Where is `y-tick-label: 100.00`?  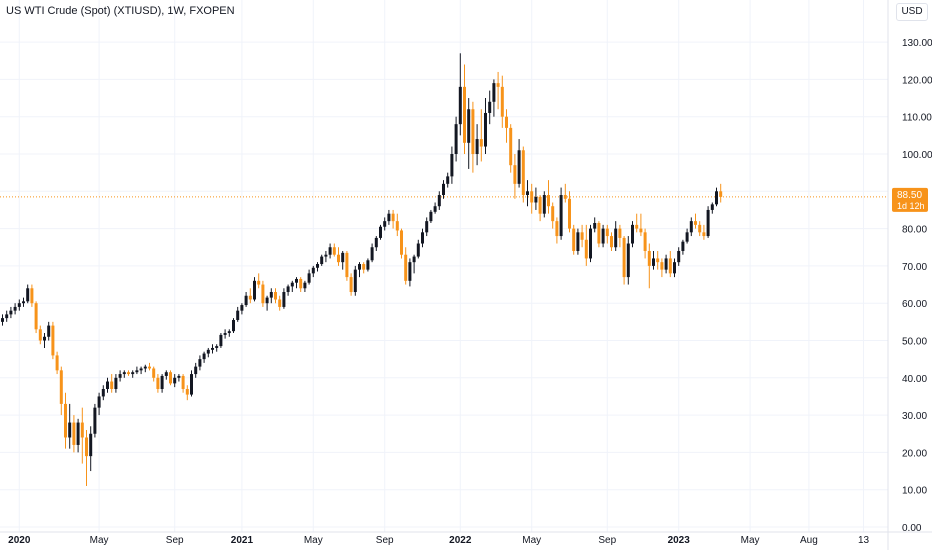
y-tick-label: 100.00 is located at coordinates (917, 155).